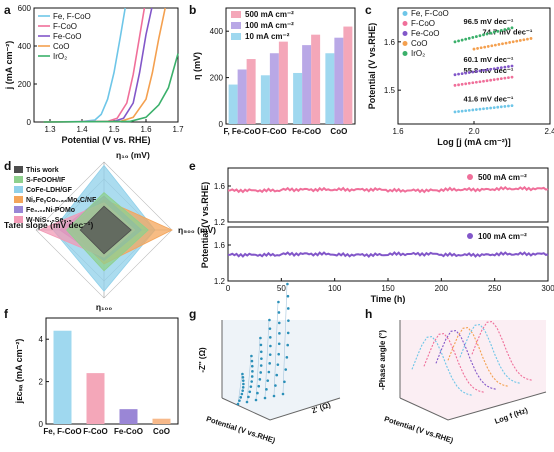  I want to click on y-tick-label: 400, so click(25, 46).